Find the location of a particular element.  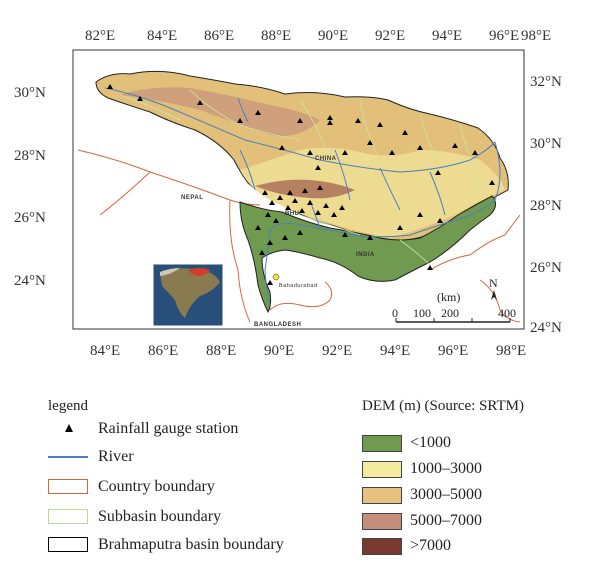

scale-0: 0 is located at coordinates (395, 313).